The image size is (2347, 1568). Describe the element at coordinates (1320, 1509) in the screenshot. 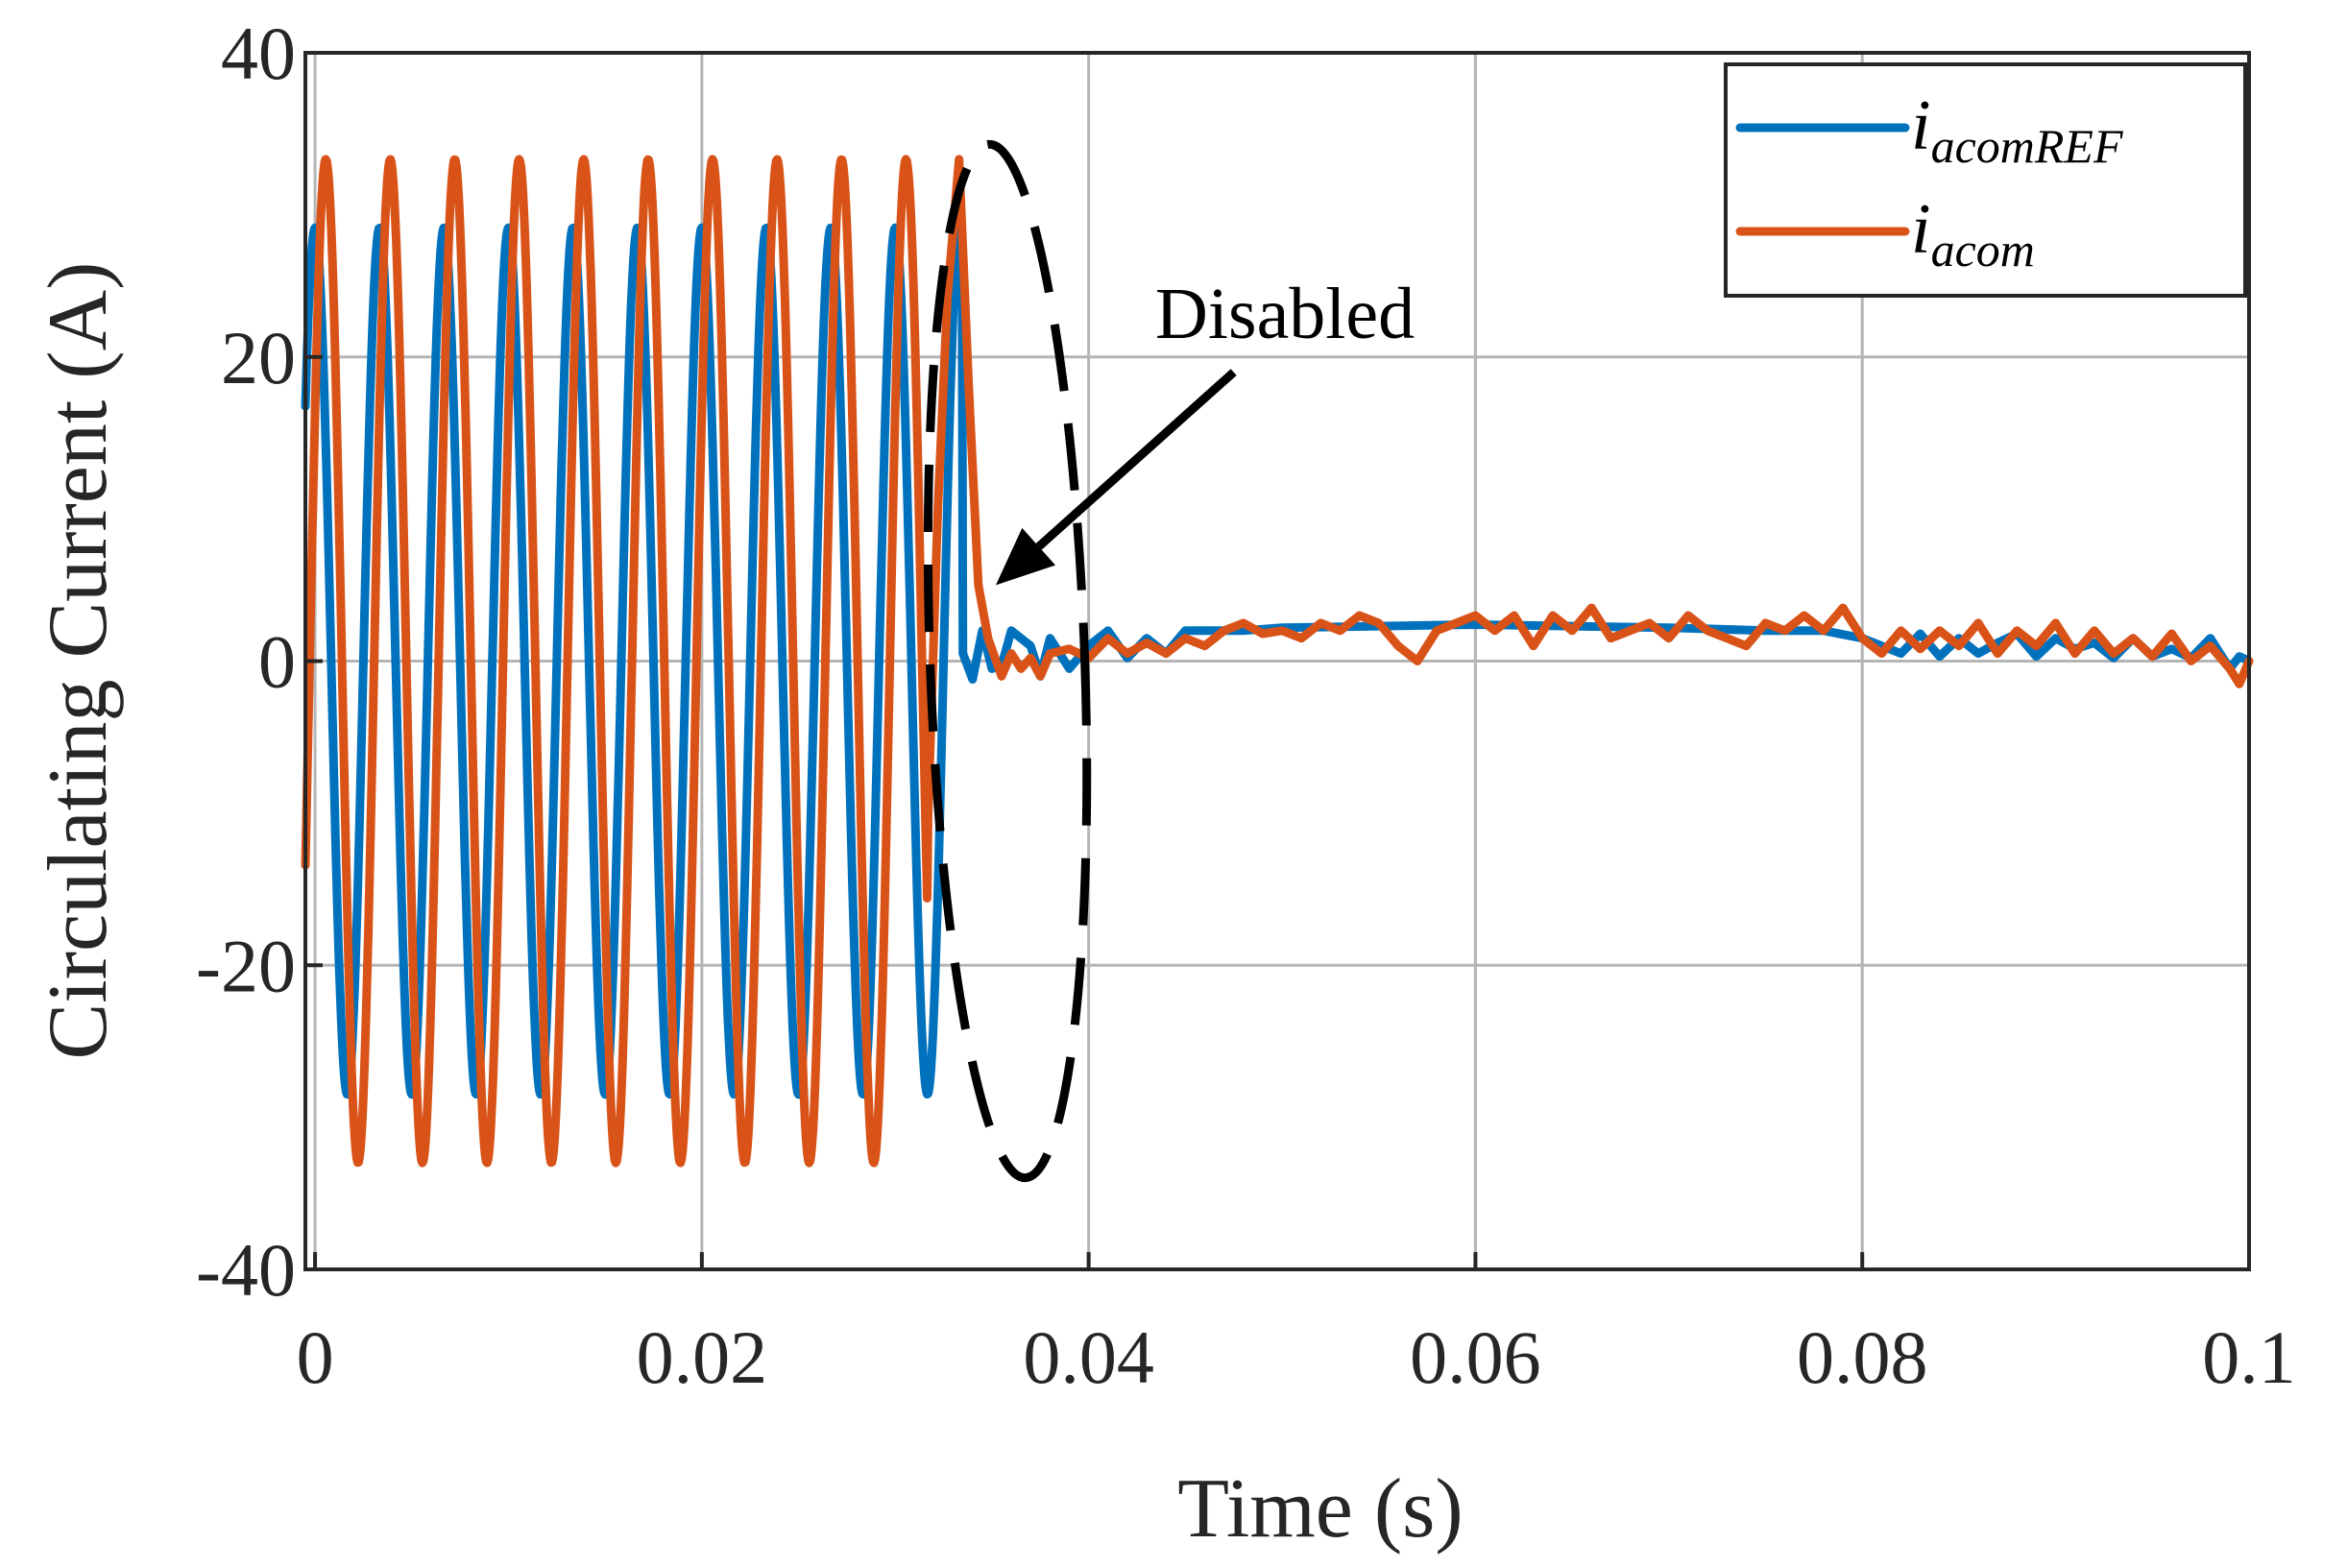

I see `x-axis-label: Time (s)` at that location.